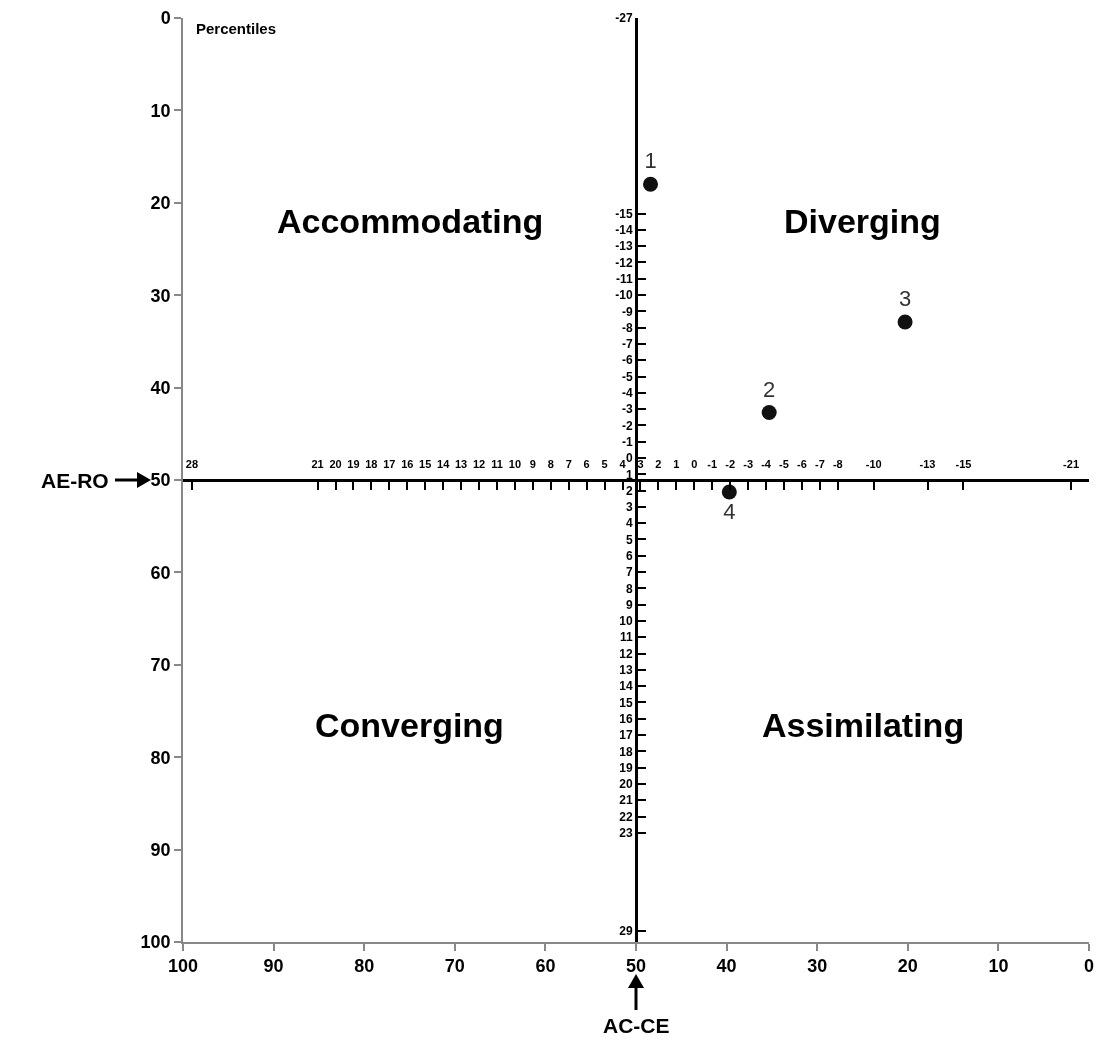 Image resolution: width=1103 pixels, height=1049 pixels. What do you see at coordinates (863, 725) in the screenshot?
I see `annotation: Assimilating` at bounding box center [863, 725].